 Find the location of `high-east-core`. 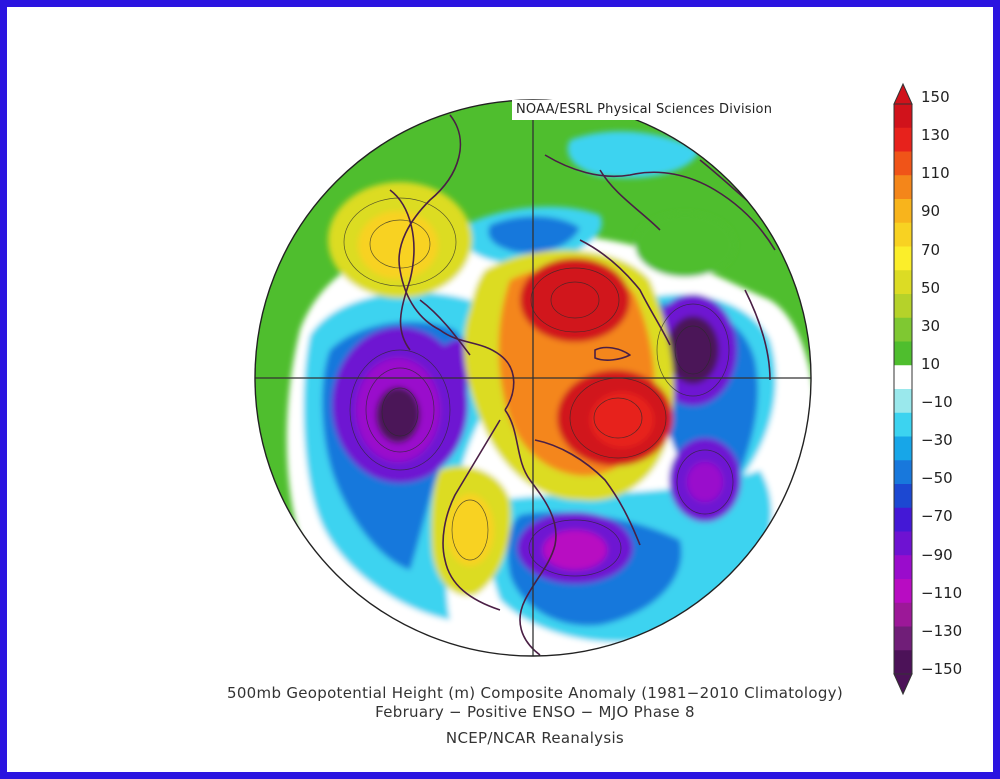

high-east-core is located at coordinates (622, 420).